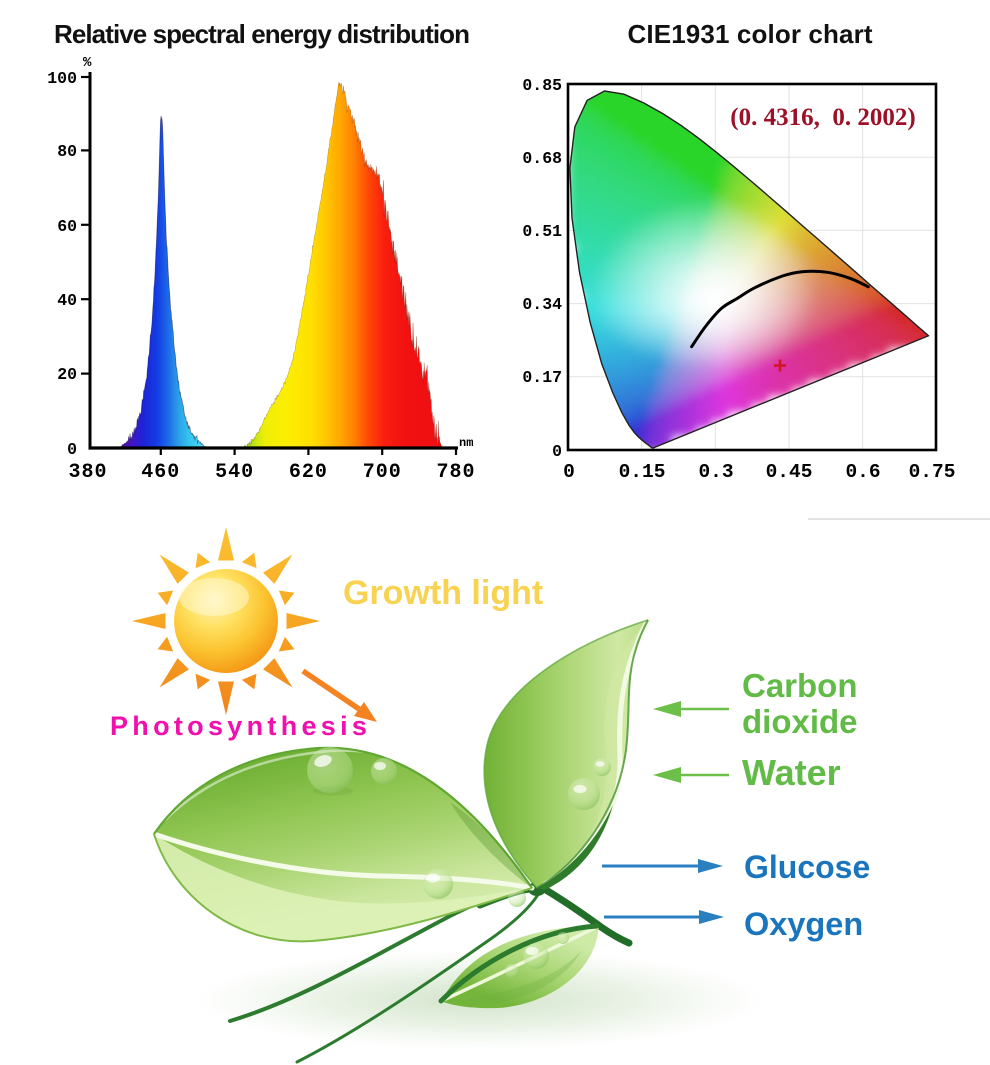 The height and width of the screenshot is (1065, 990). I want to click on svg-text: 780, so click(455, 472).